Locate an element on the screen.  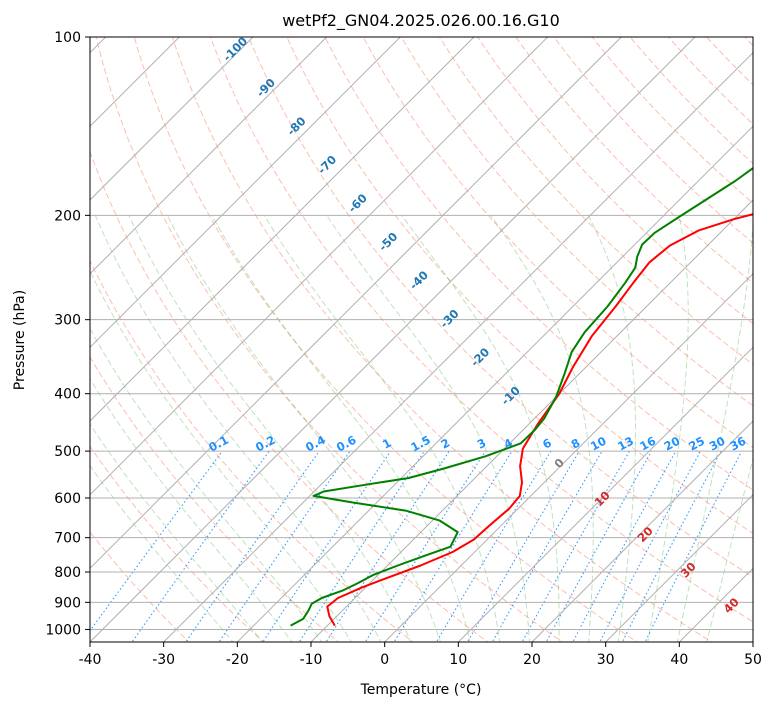
x-tick-label: -30 is located at coordinates (163, 660).